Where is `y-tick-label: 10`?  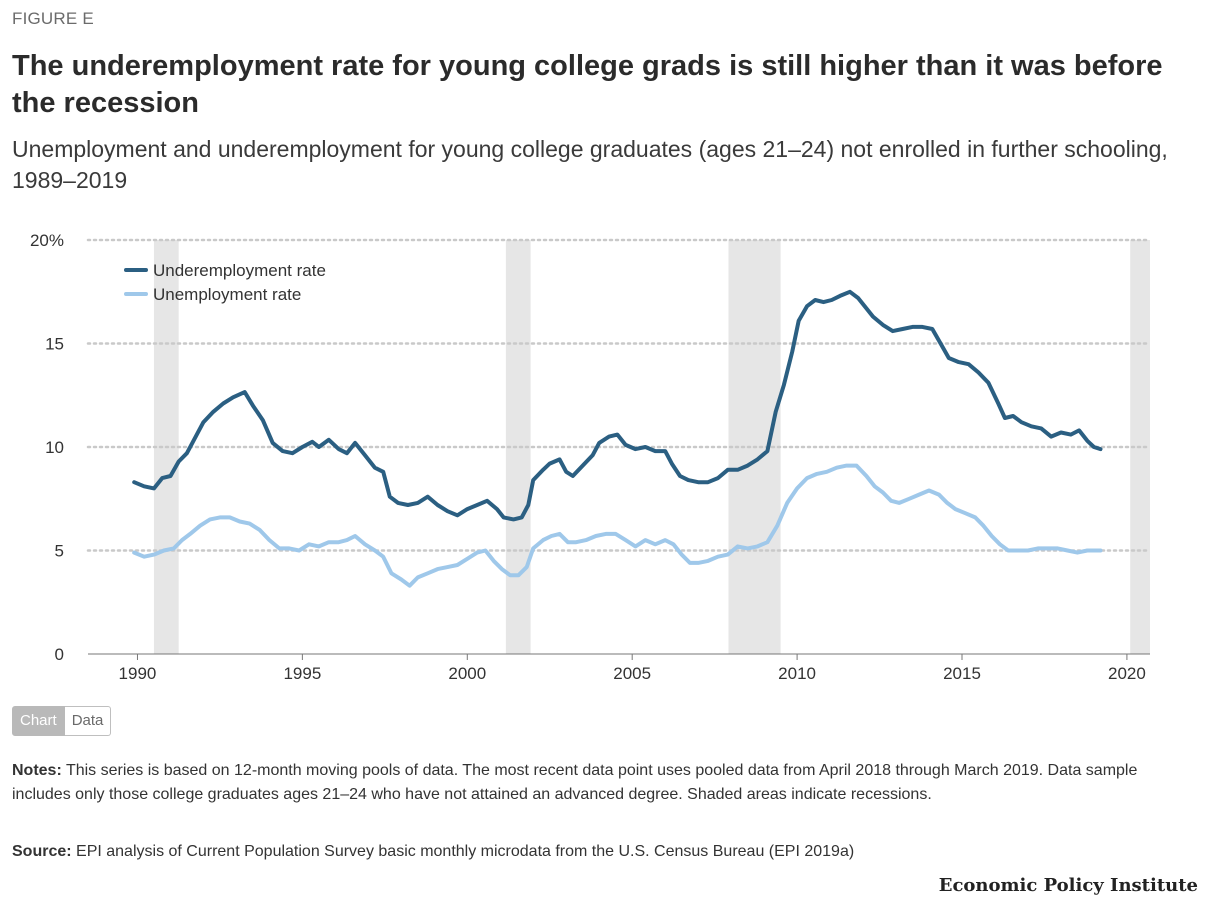 y-tick-label: 10 is located at coordinates (54, 447).